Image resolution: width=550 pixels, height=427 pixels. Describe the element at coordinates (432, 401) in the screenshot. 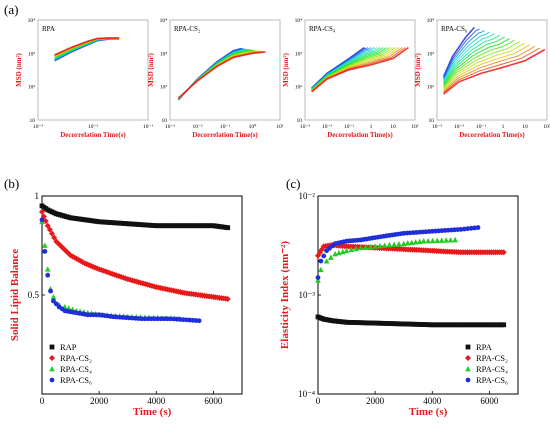

I see `x-tick-label: 4000` at that location.